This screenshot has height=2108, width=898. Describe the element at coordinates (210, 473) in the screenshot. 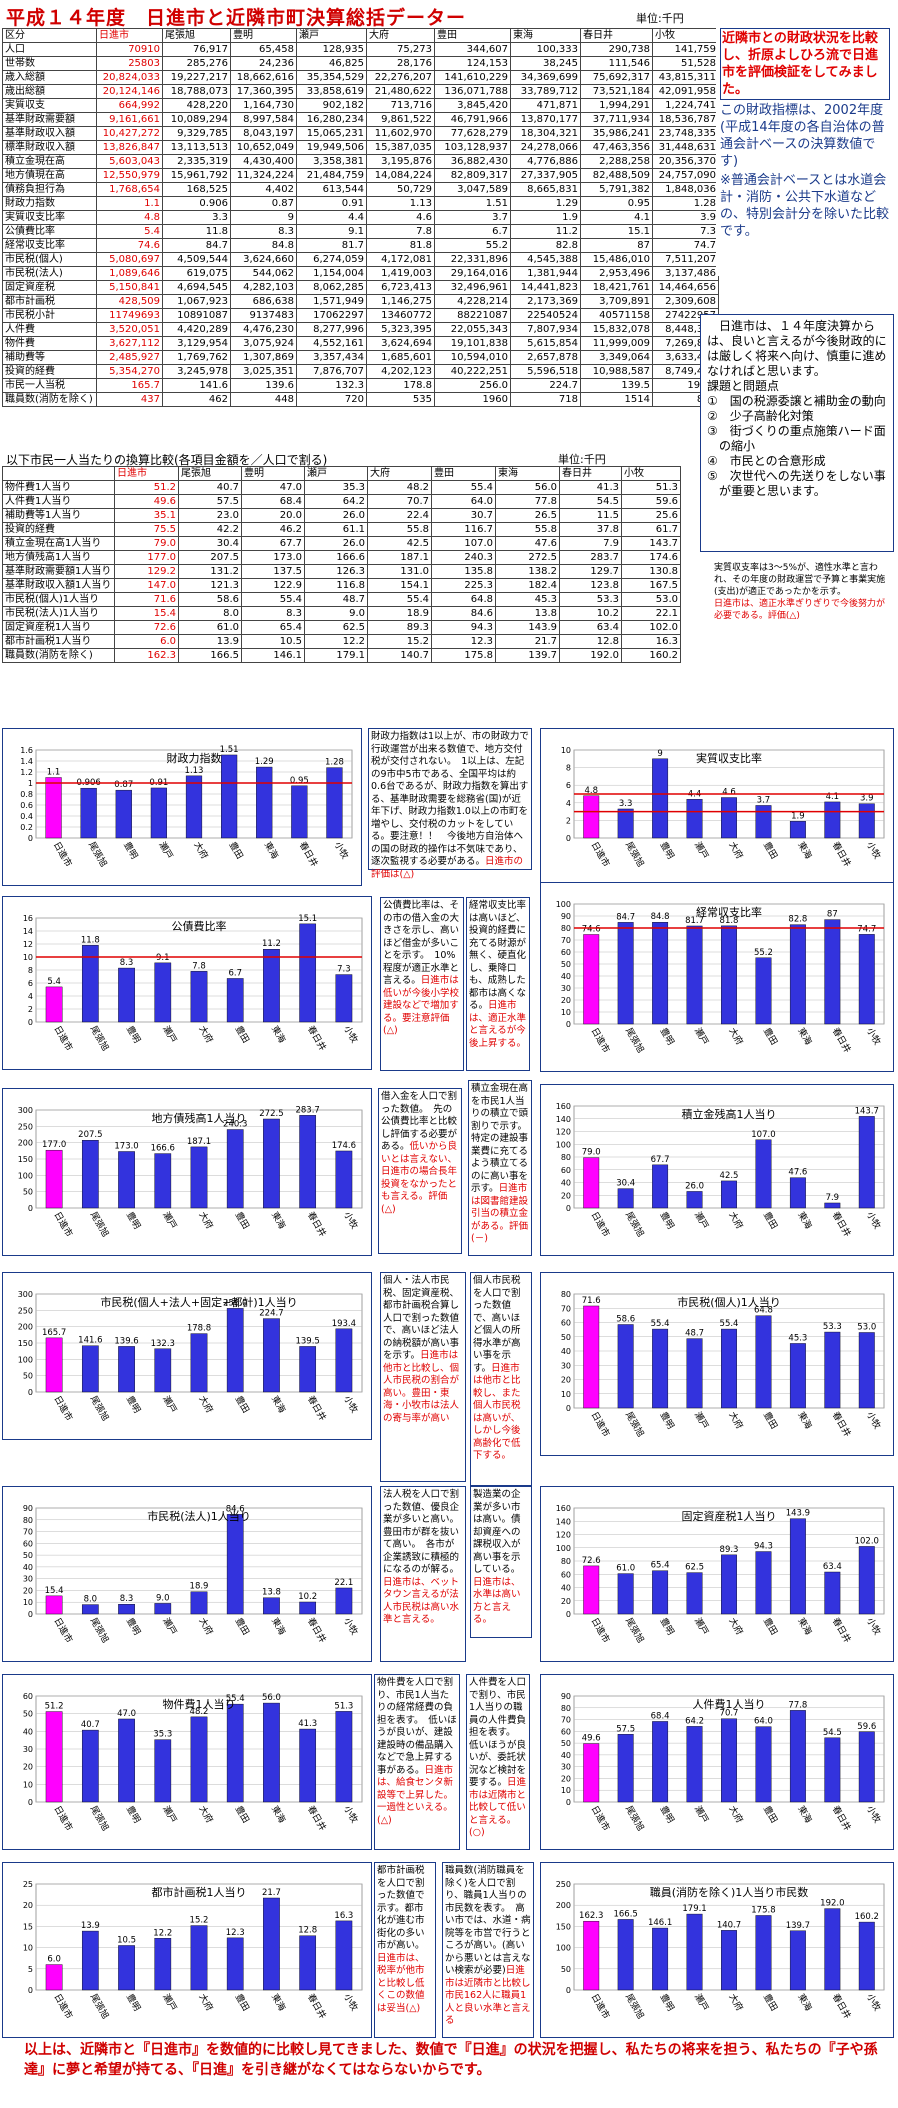

I see `column-header: 尾張旭` at that location.